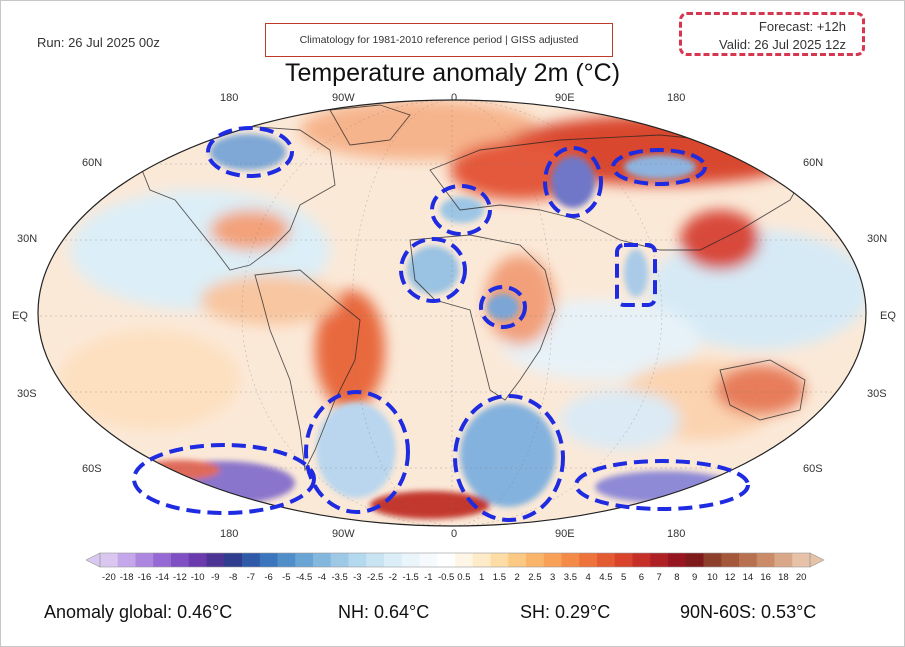 This screenshot has height=647, width=905. What do you see at coordinates (535, 577) in the screenshot?
I see `colorbar-tick-label: 2.5` at bounding box center [535, 577].